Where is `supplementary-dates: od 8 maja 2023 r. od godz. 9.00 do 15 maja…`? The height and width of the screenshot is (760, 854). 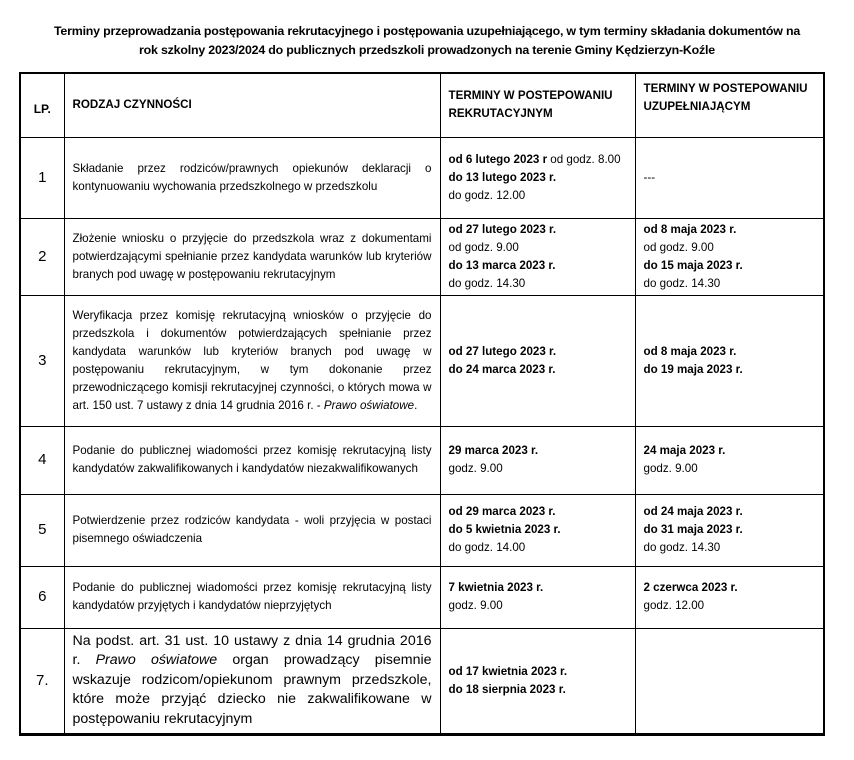 supplementary-dates: od 8 maja 2023 r. od godz. 9.00 do 15 maja… is located at coordinates (729, 256).